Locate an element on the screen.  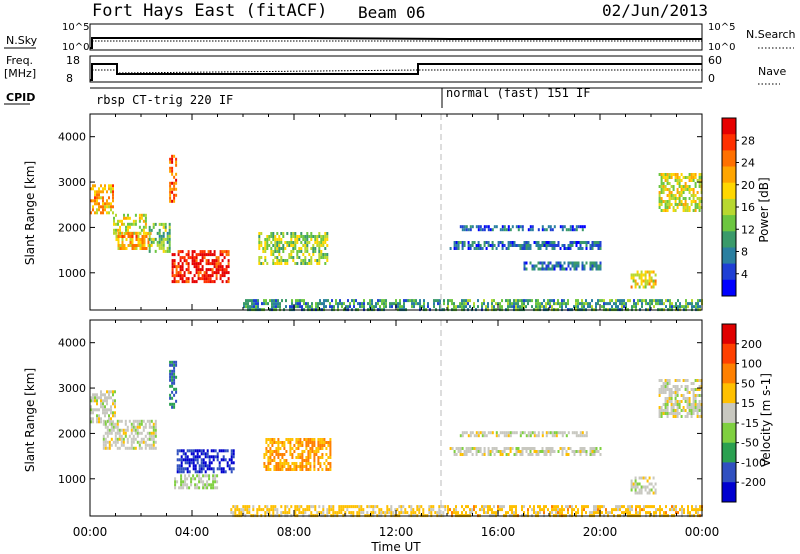
power-colorbar-tick-label: 24 is located at coordinates (748, 163).